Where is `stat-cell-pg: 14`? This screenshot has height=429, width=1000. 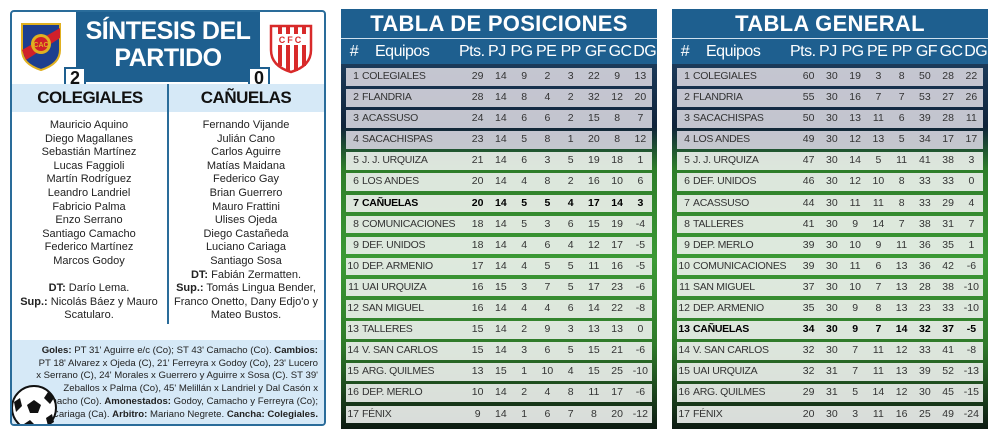
stat-cell-pg: 14 is located at coordinates (855, 160).